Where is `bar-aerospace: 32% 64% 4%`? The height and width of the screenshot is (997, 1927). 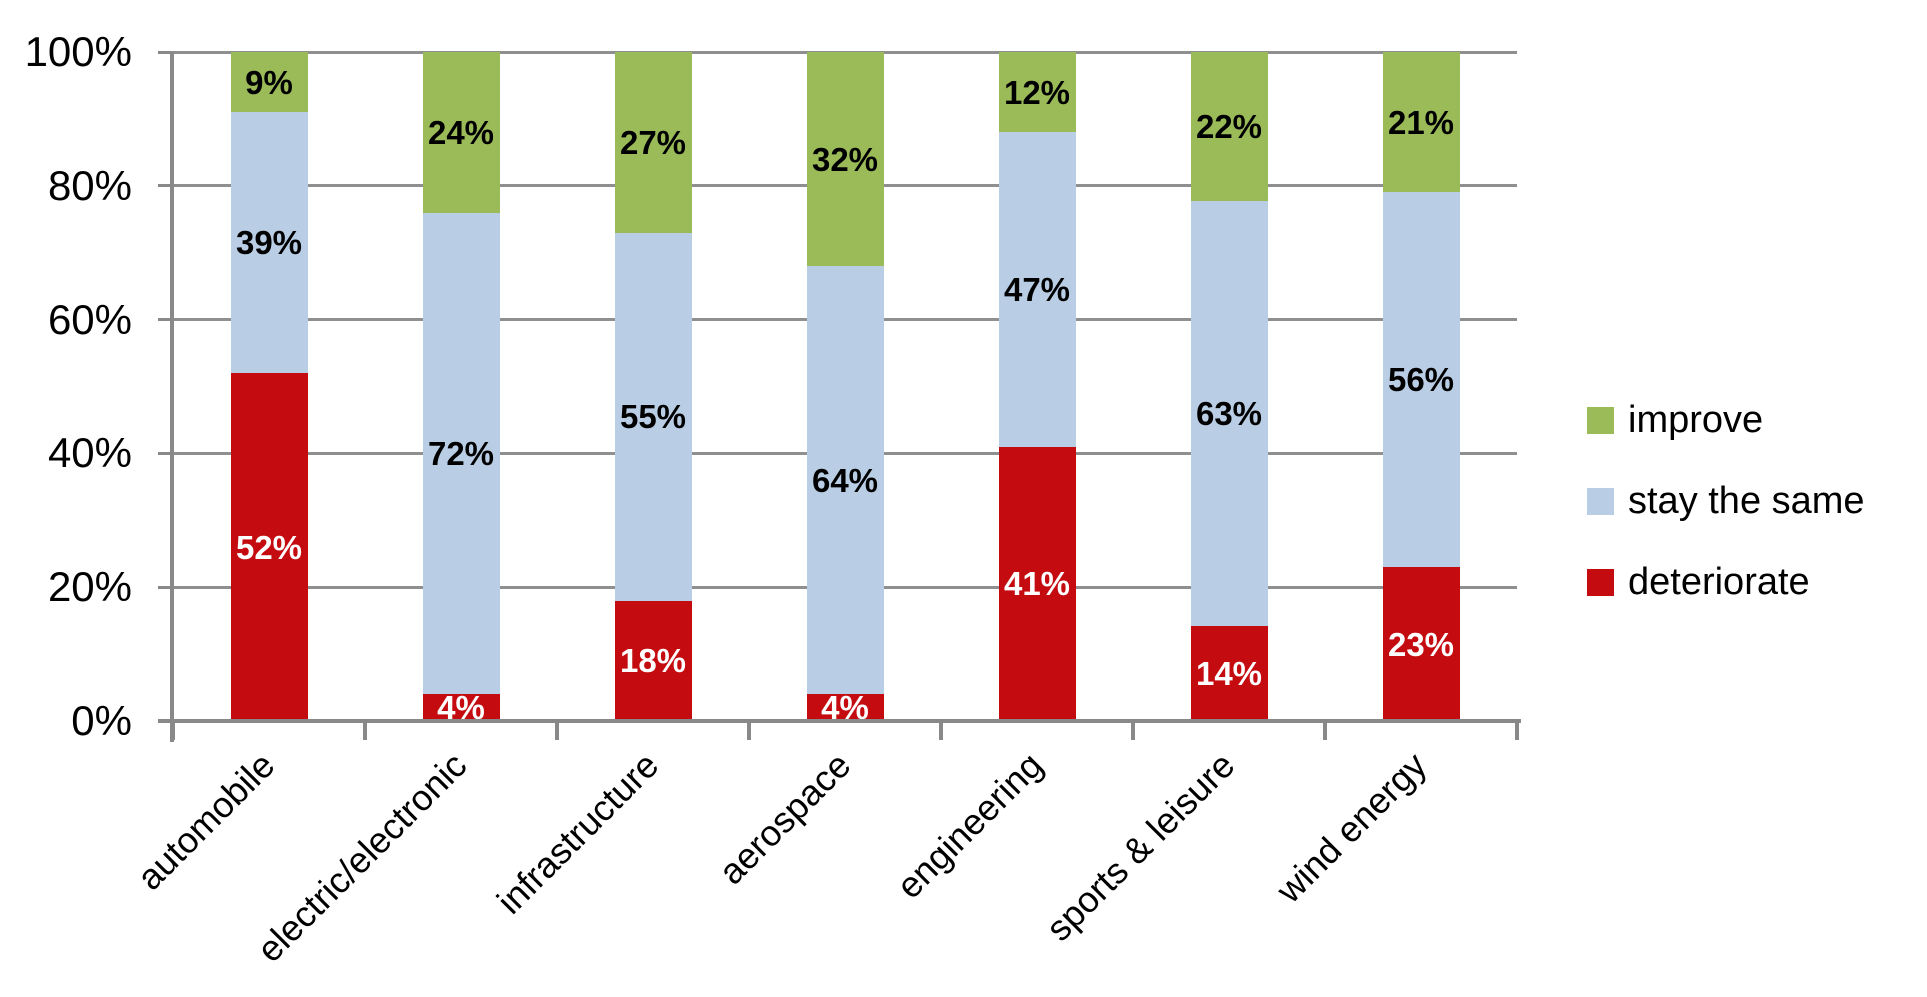 bar-aerospace: 32% 64% 4% is located at coordinates (845, 389).